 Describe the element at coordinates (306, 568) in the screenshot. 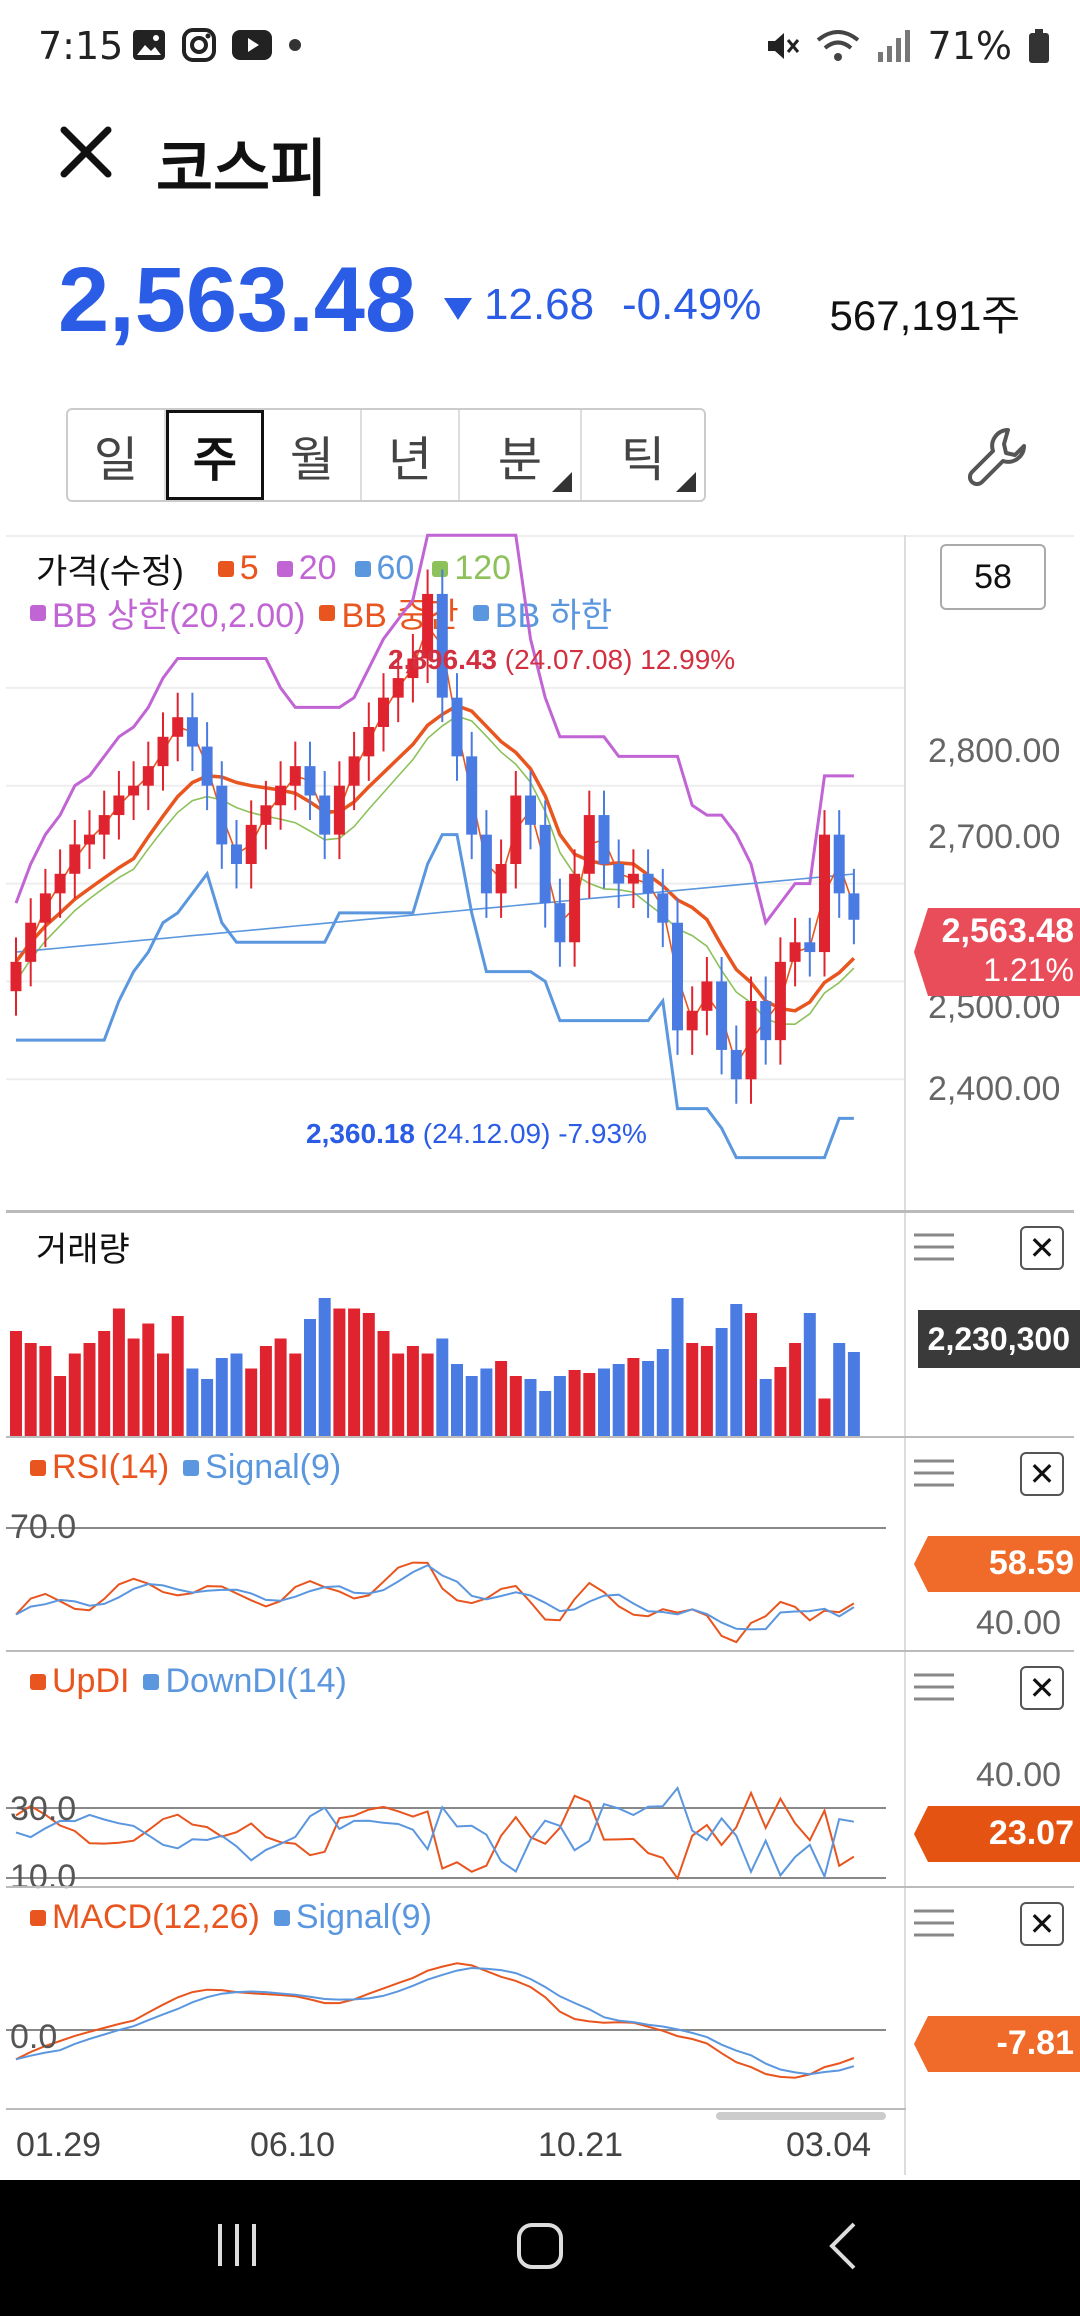

I see `legend-item: 20` at that location.